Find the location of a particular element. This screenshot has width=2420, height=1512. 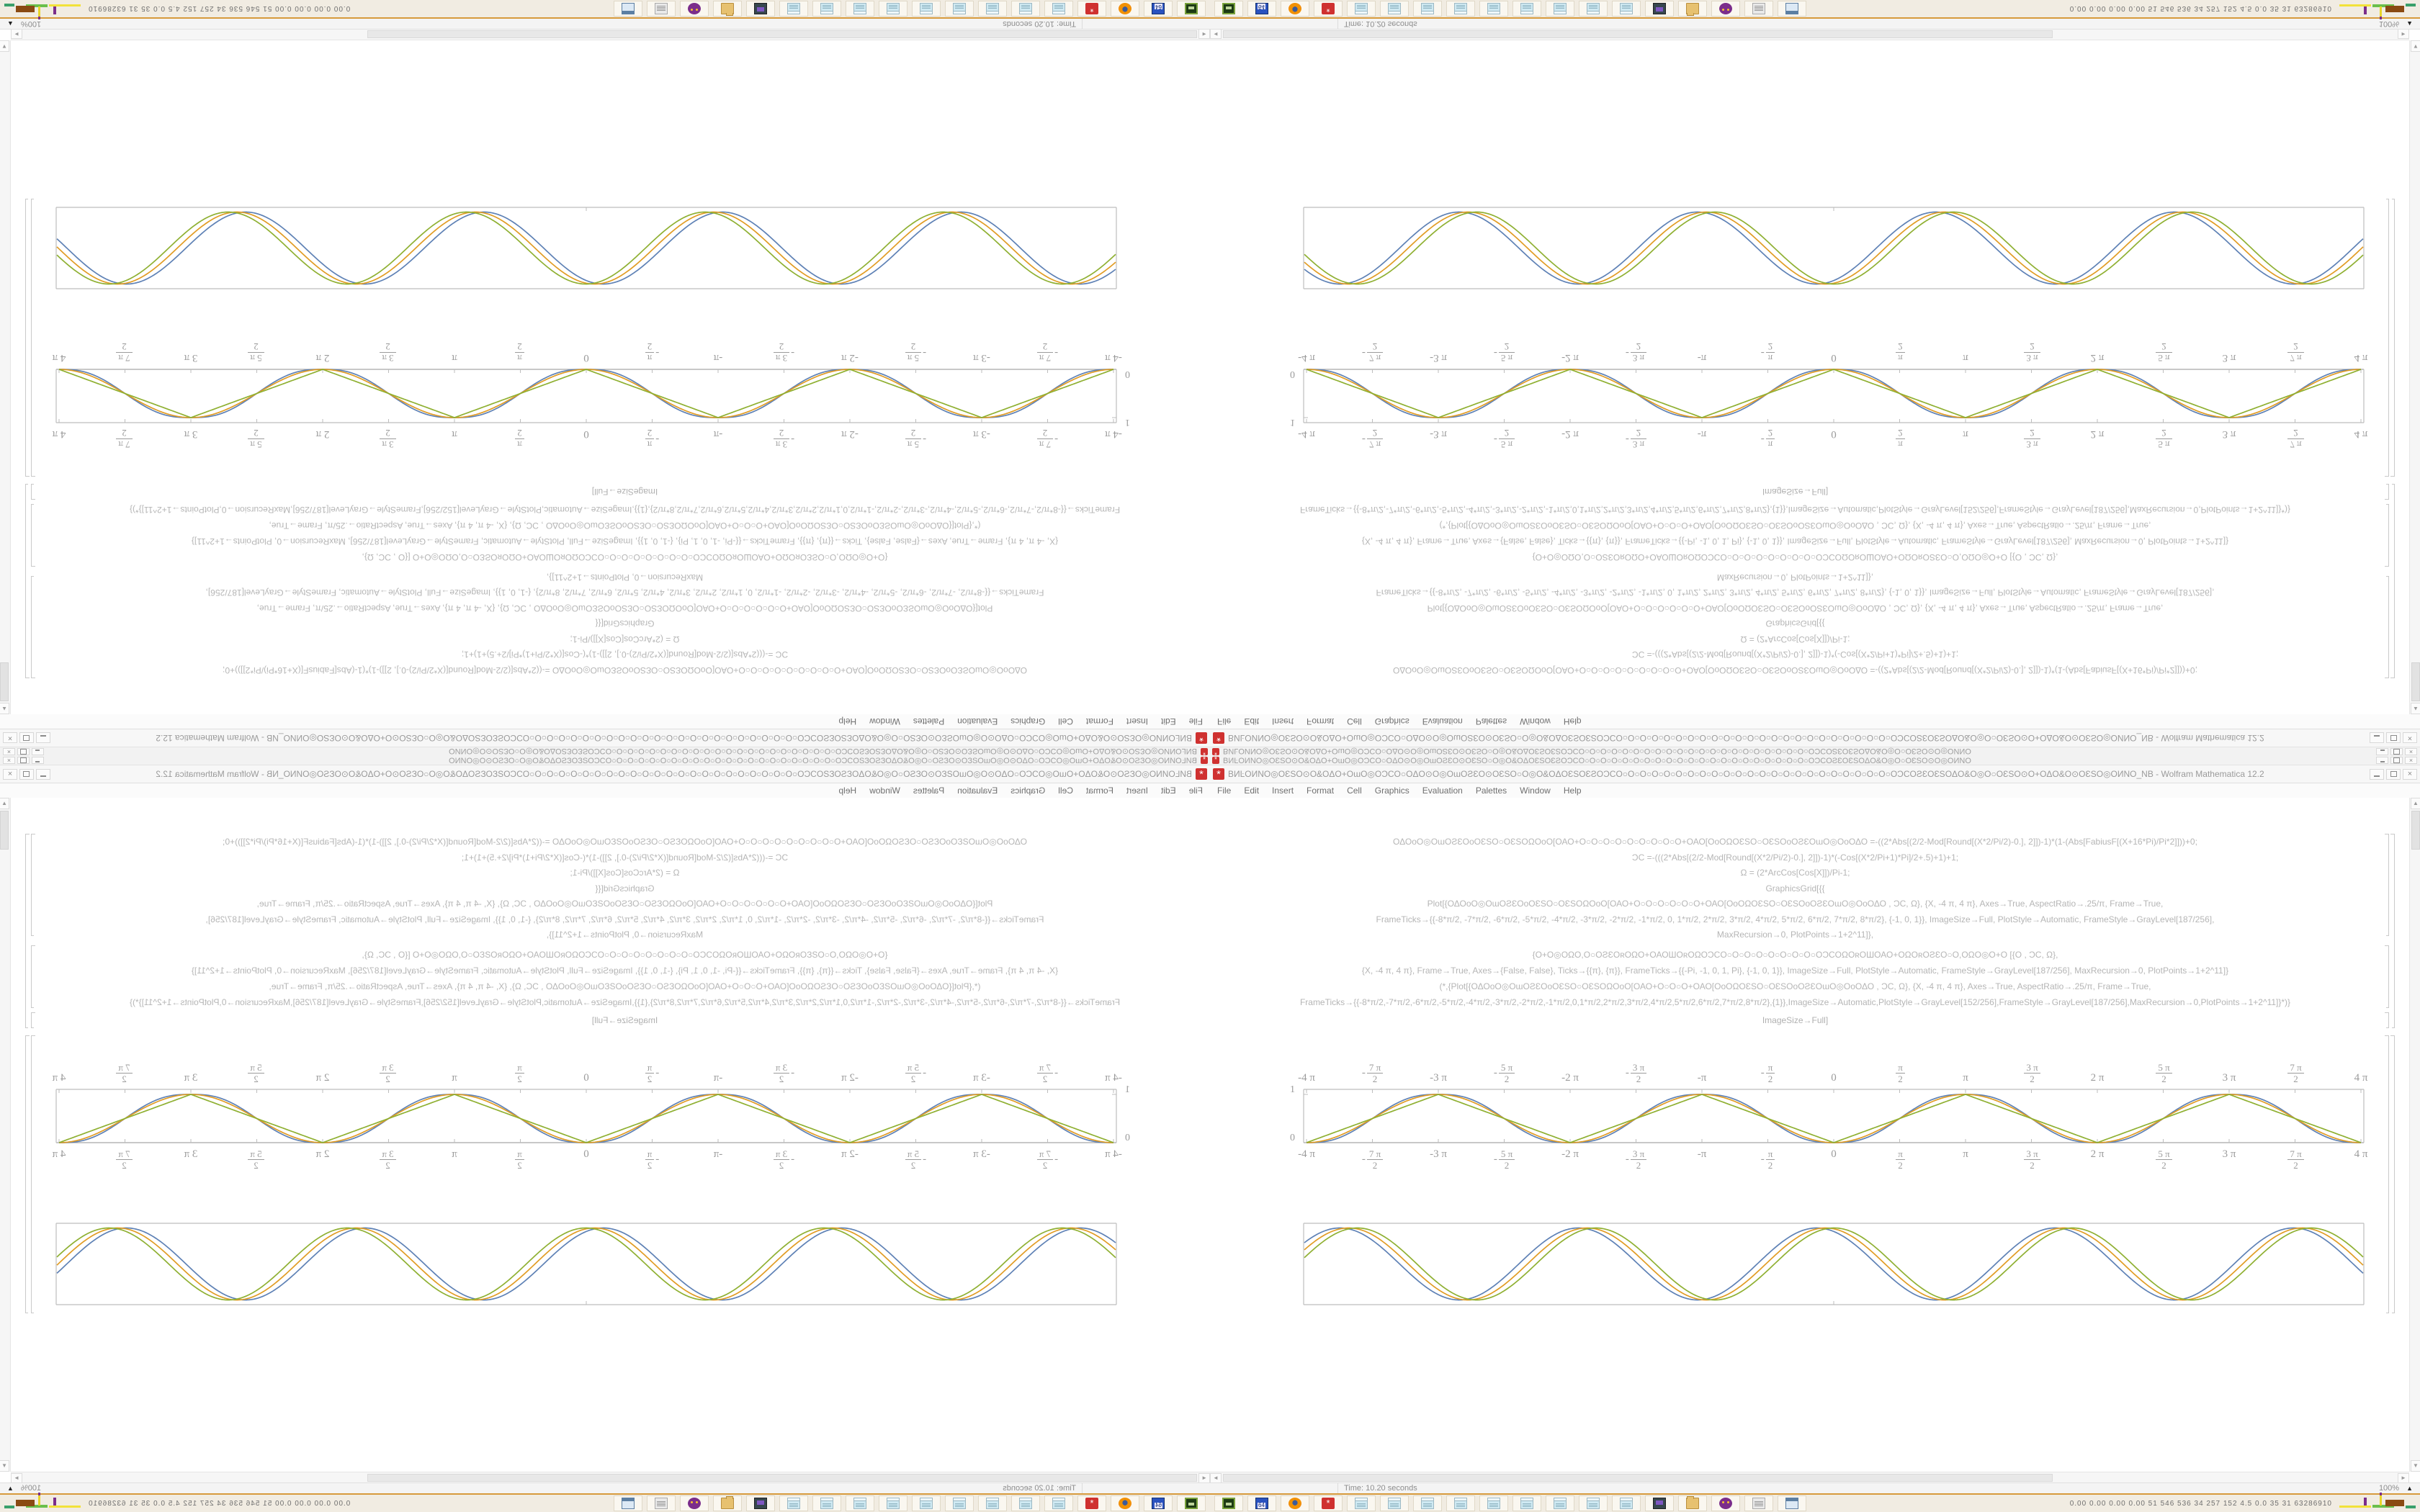

menu-item-palettes: Palettes is located at coordinates (1491, 721).